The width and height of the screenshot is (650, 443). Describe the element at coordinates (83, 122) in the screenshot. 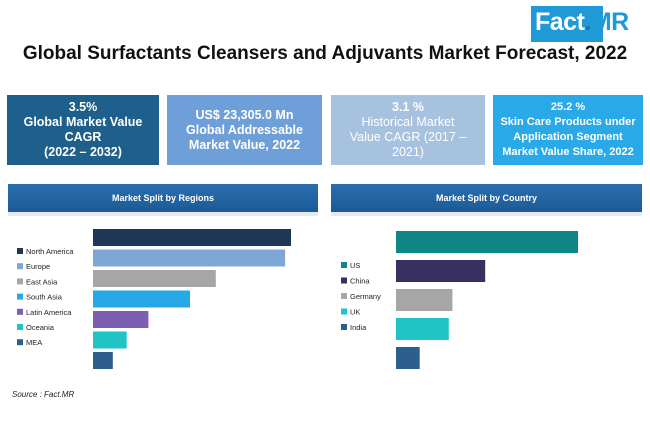

I see `kpi-label-line: Global Market Value` at that location.